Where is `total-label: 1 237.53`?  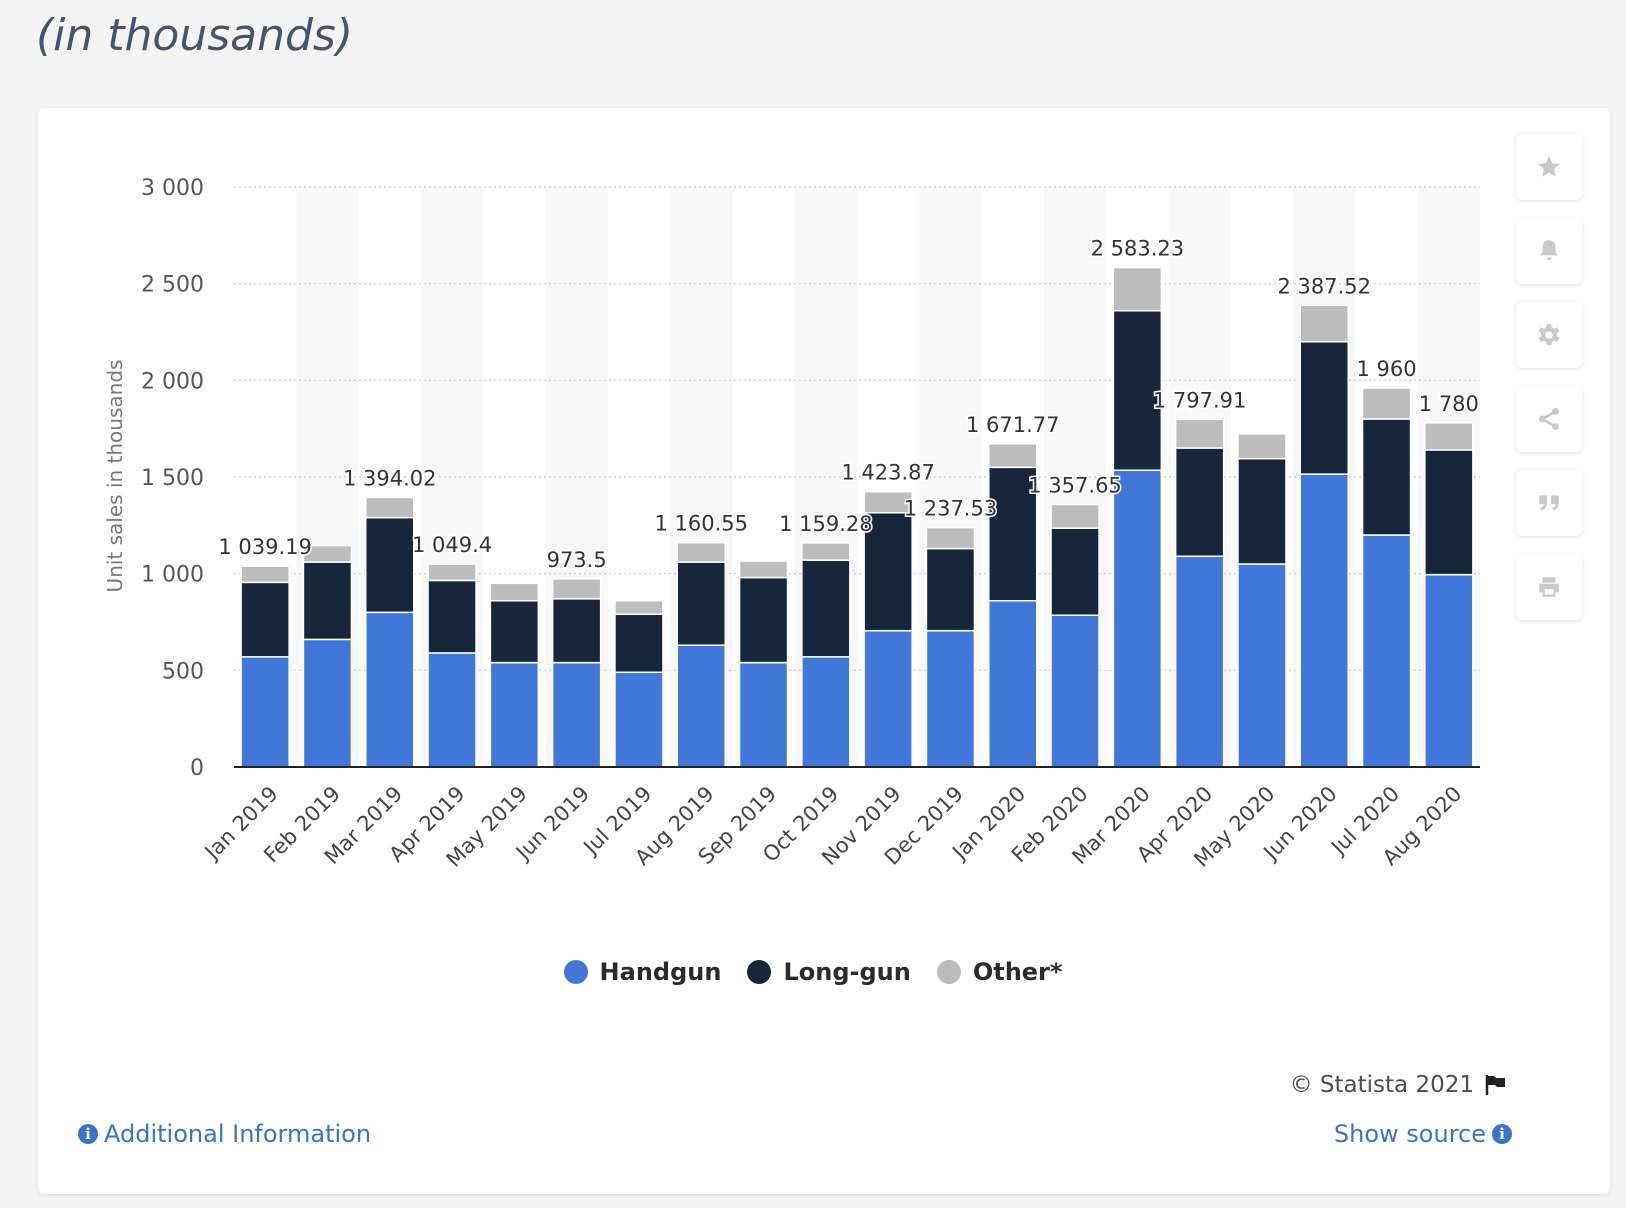
total-label: 1 237.53 is located at coordinates (951, 509).